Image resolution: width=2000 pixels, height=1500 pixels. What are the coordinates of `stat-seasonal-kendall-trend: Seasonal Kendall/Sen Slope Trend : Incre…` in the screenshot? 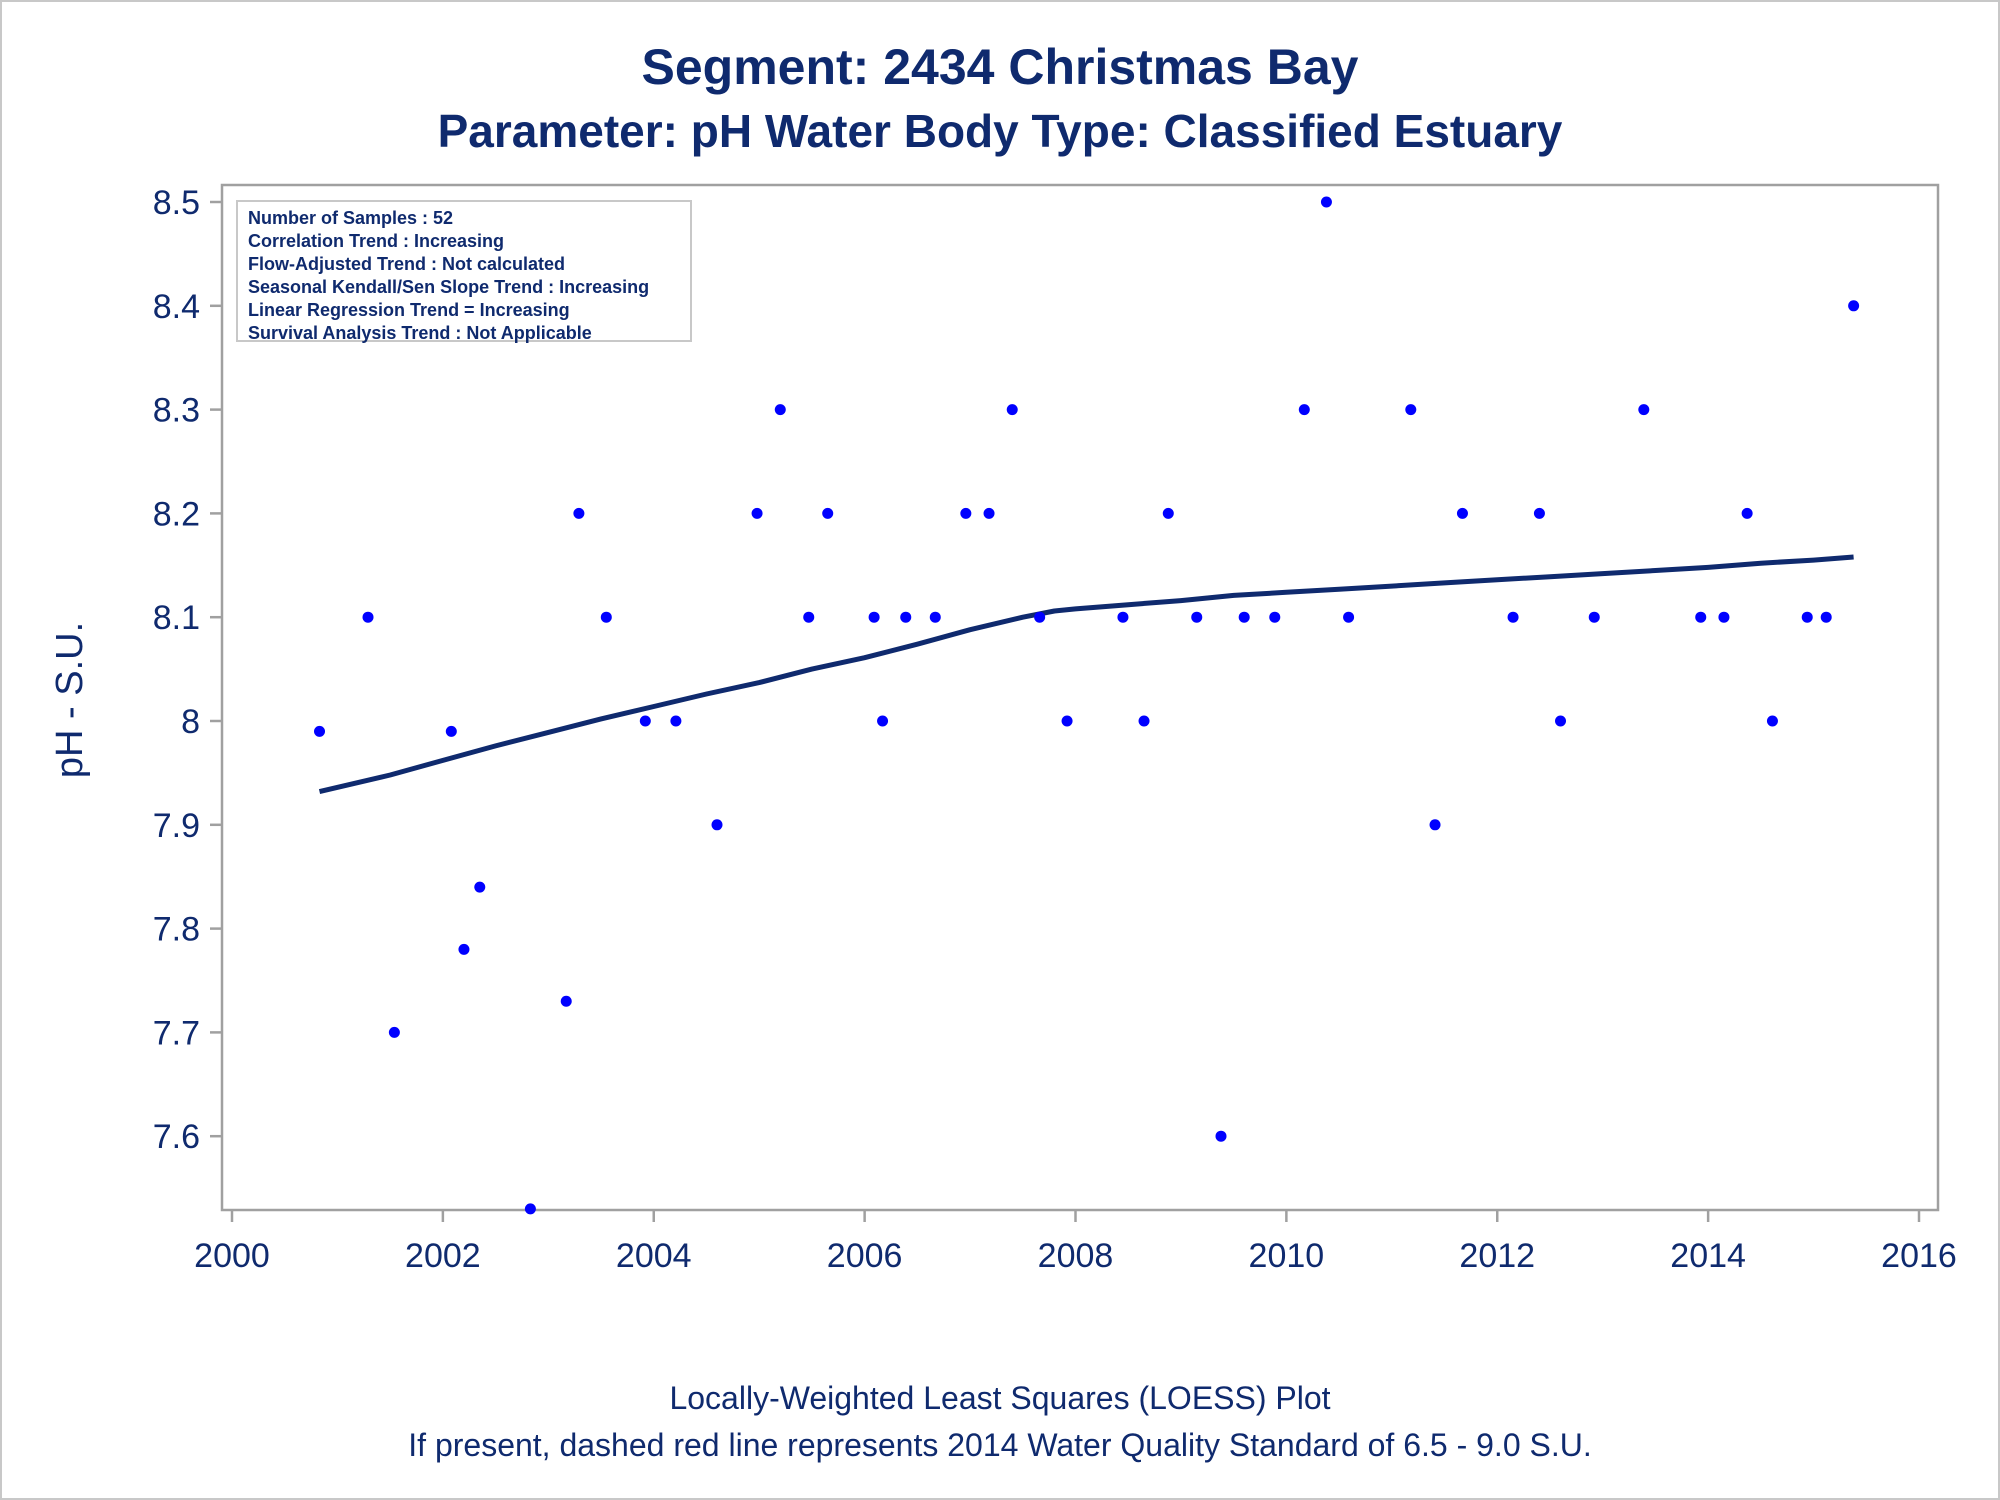 It's located at (449, 287).